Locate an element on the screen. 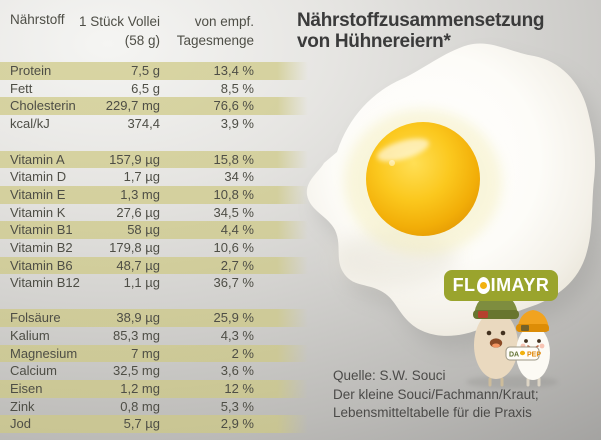 The width and height of the screenshot is (601, 440). table-row: kcal/kJ 374,4 3,9 % is located at coordinates (154, 124).